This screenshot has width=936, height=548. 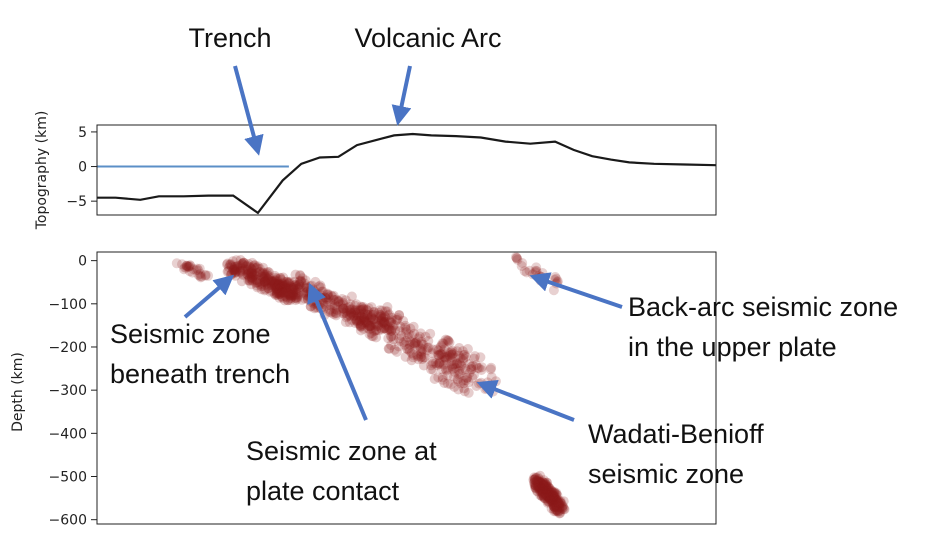 I want to click on depth-y-tick-label: −500, so click(x=68, y=478).